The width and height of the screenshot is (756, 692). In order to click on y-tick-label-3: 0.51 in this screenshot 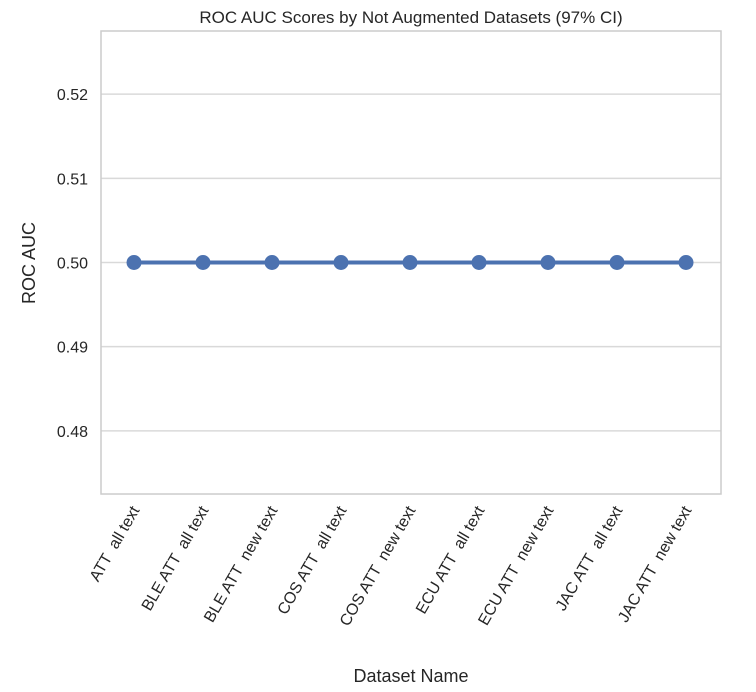, I will do `click(72, 179)`.